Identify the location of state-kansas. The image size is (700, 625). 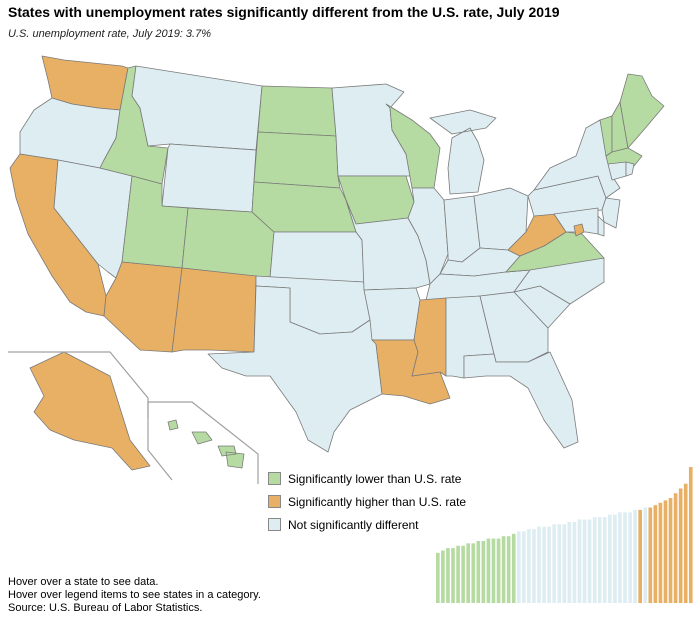
(317, 257).